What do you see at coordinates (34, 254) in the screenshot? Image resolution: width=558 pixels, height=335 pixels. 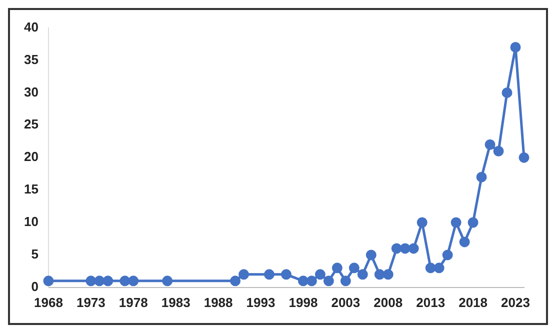 I see `y-tick-label: 5` at bounding box center [34, 254].